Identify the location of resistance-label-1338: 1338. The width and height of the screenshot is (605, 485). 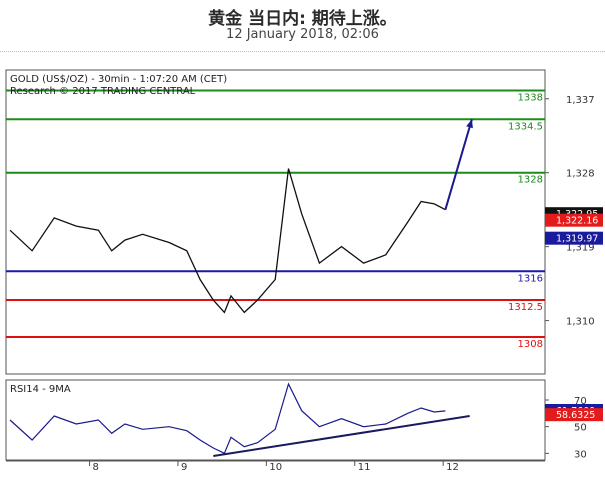
(530, 98).